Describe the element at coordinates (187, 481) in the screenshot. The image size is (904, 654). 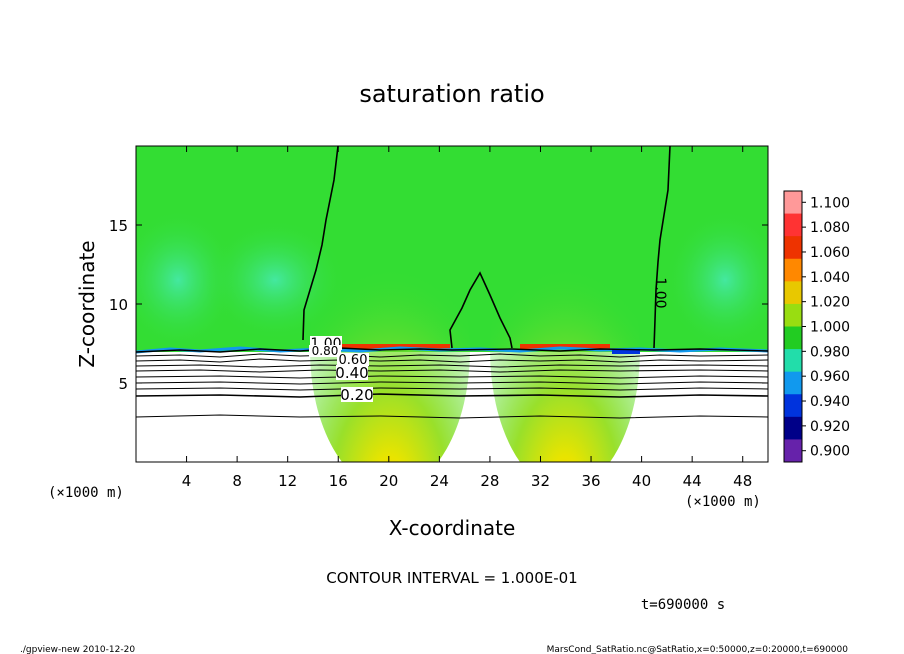
I see `x-tick-label: 4` at that location.